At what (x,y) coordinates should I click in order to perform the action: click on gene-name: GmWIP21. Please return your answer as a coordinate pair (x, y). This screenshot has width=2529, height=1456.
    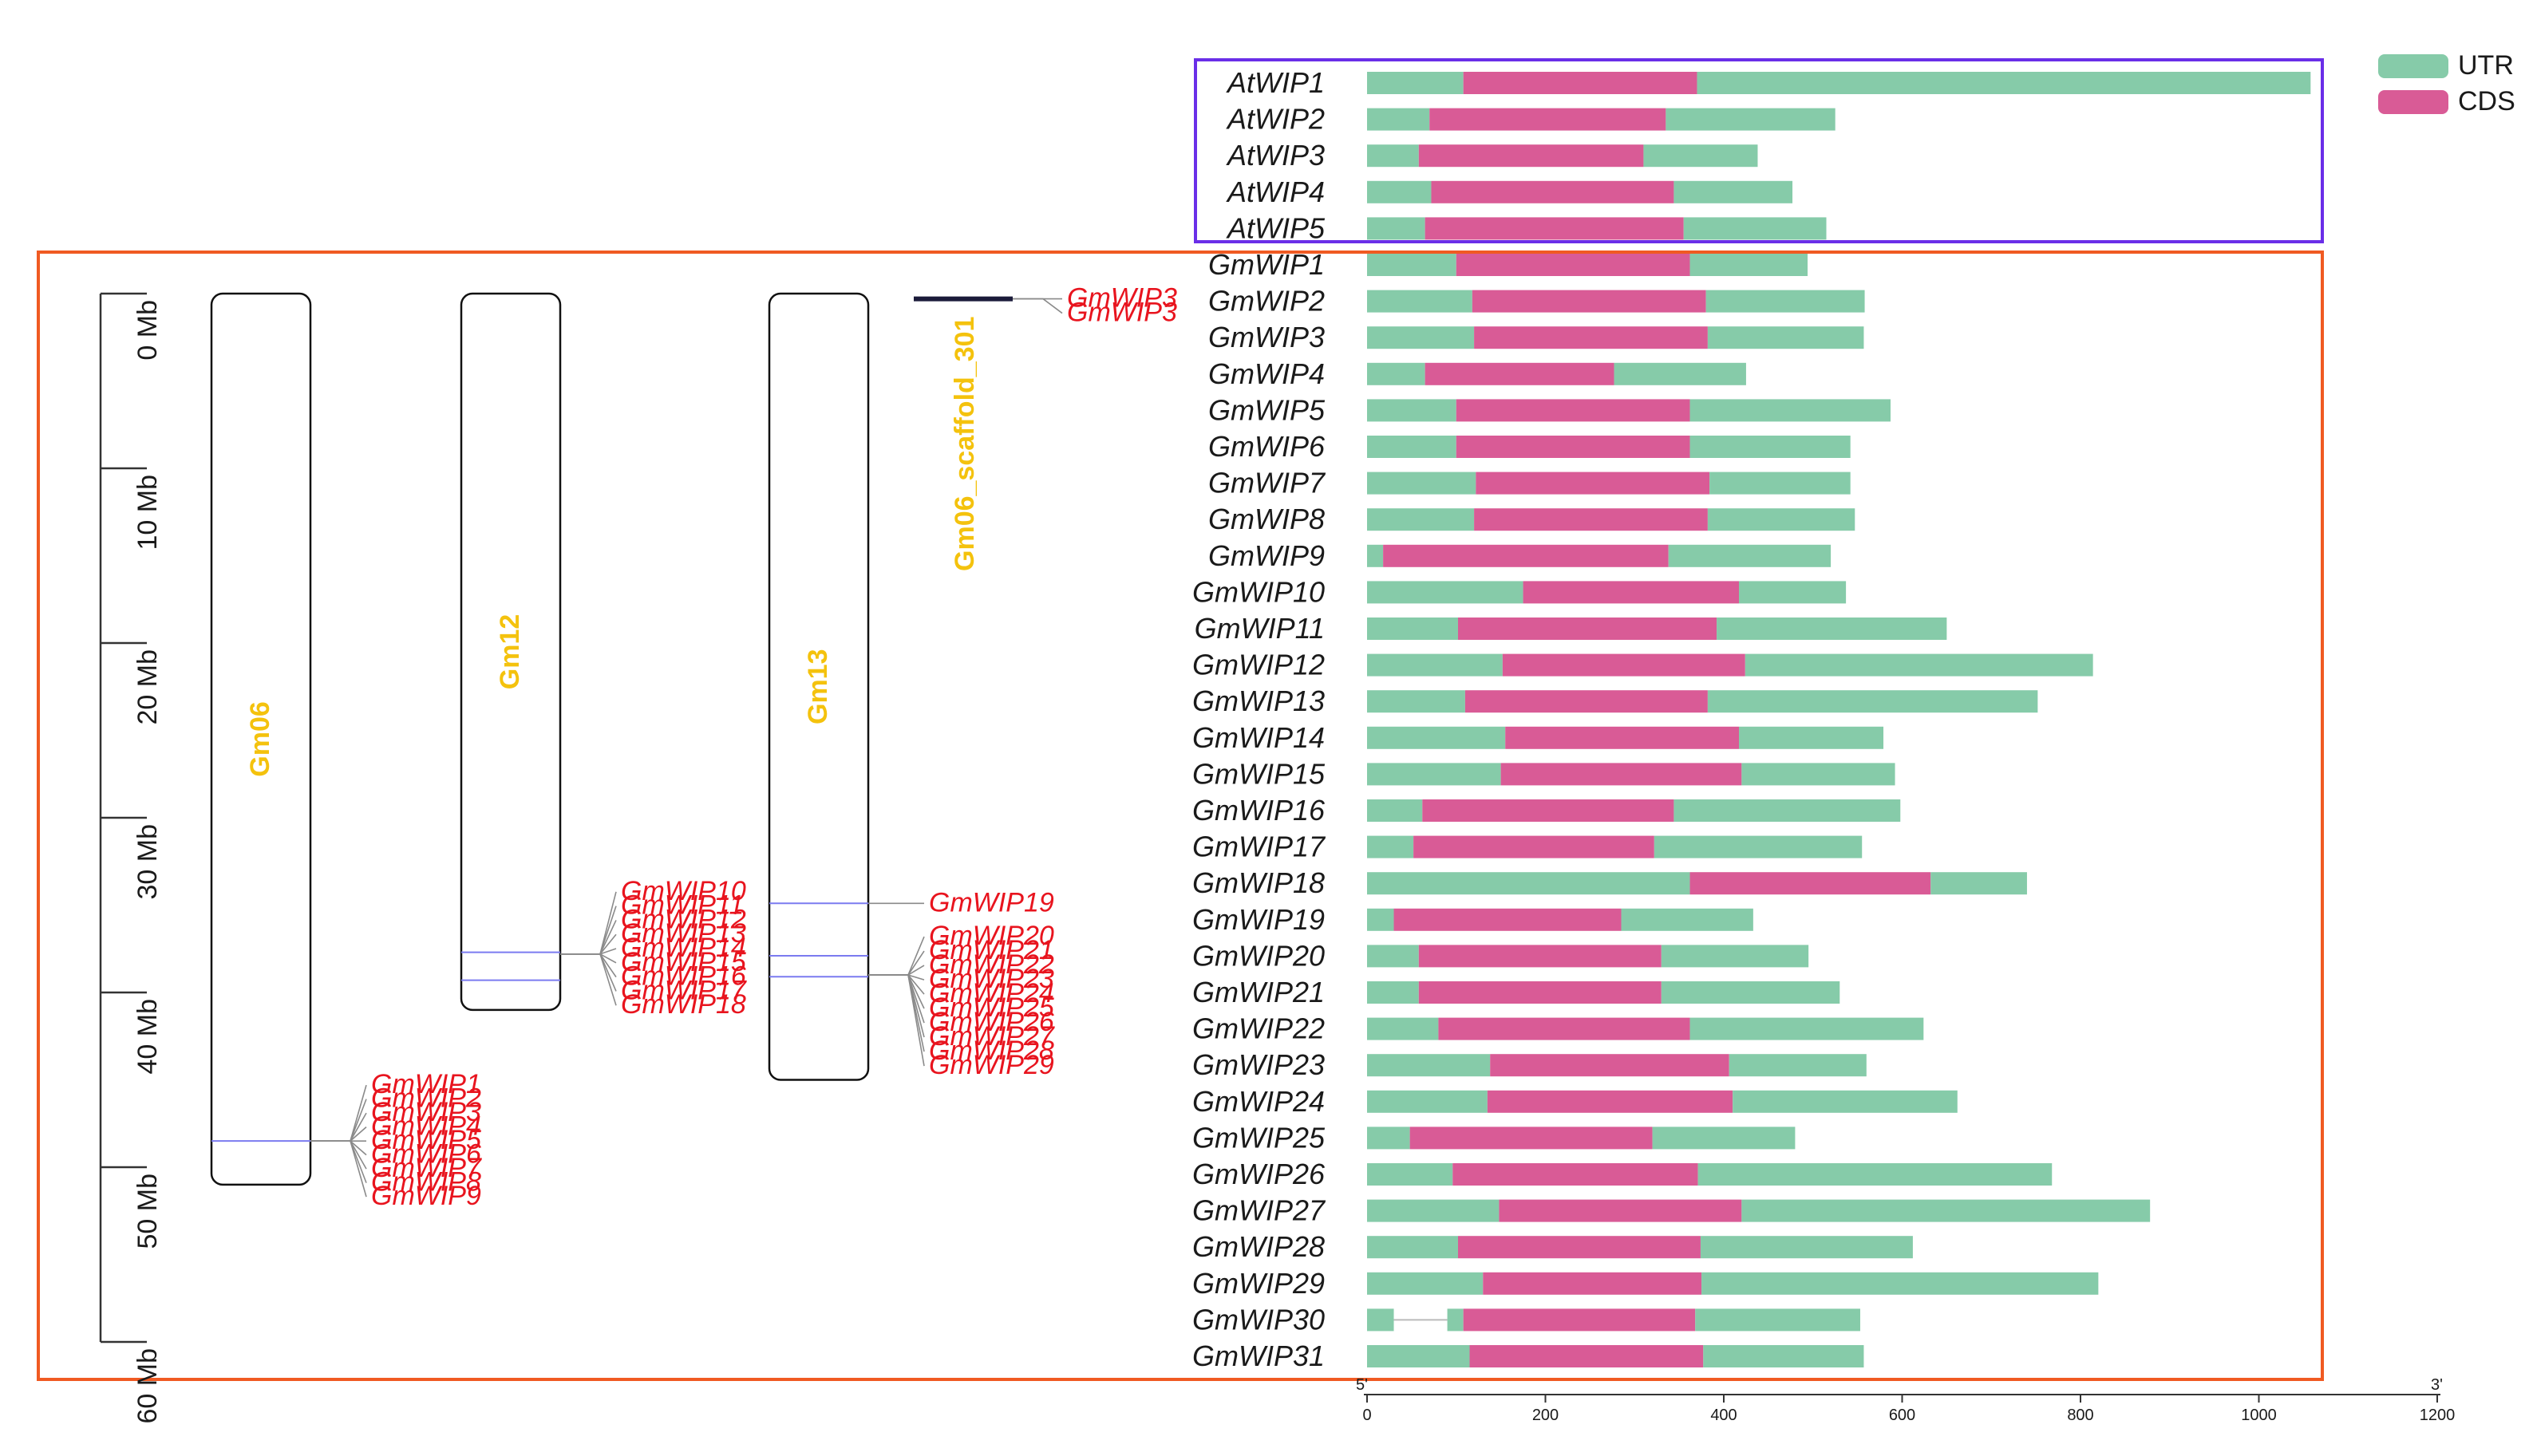
    Looking at the image, I should click on (1258, 992).